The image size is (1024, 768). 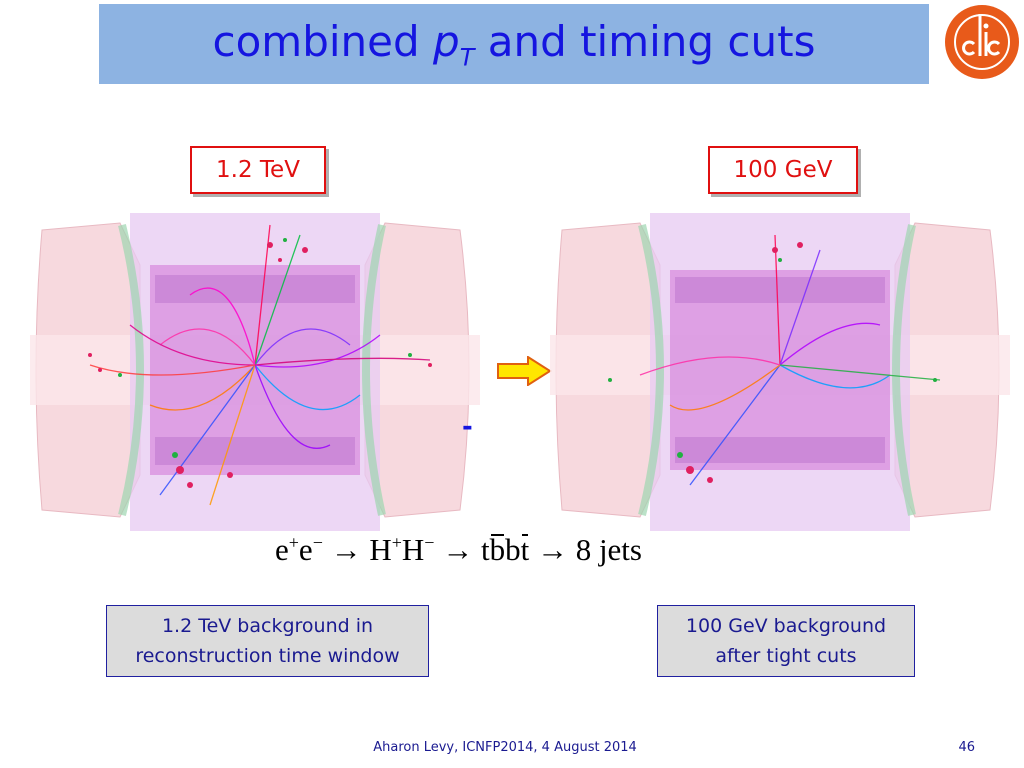 What do you see at coordinates (467, 57) in the screenshot?
I see `title-subscript: T` at bounding box center [467, 57].